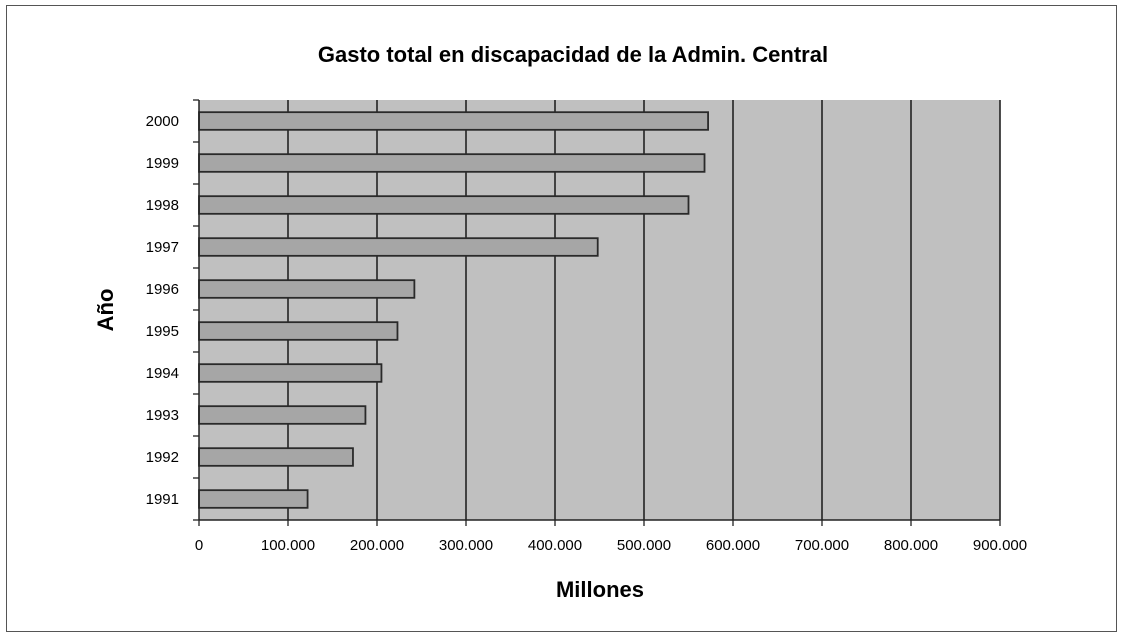  What do you see at coordinates (377, 545) in the screenshot?
I see `x-tick-label: 200.000` at bounding box center [377, 545].